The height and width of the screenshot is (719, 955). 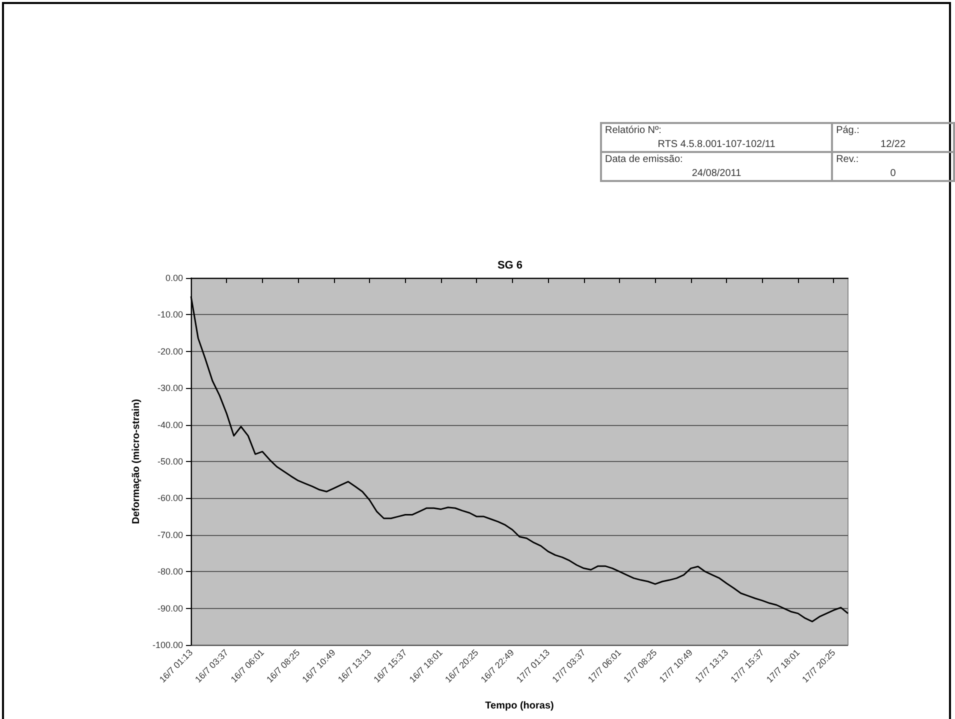 What do you see at coordinates (170, 388) in the screenshot?
I see `y-tick-label: -30.00` at bounding box center [170, 388].